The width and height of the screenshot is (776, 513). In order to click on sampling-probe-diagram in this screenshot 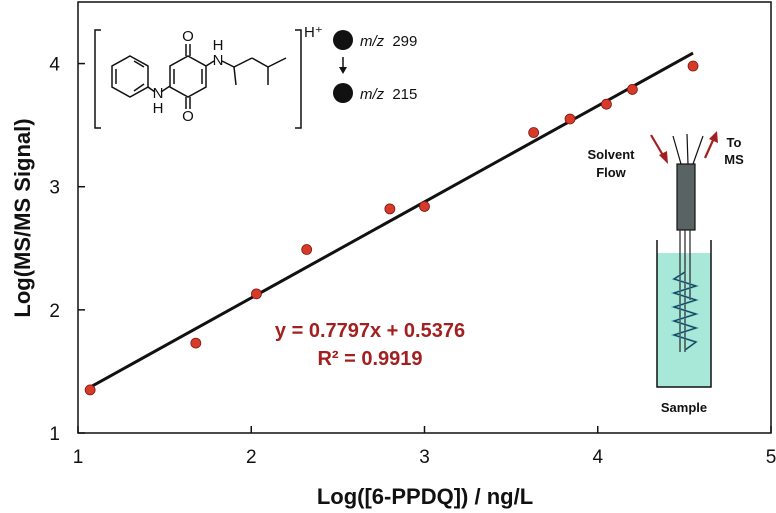, I will do `click(684, 259)`.